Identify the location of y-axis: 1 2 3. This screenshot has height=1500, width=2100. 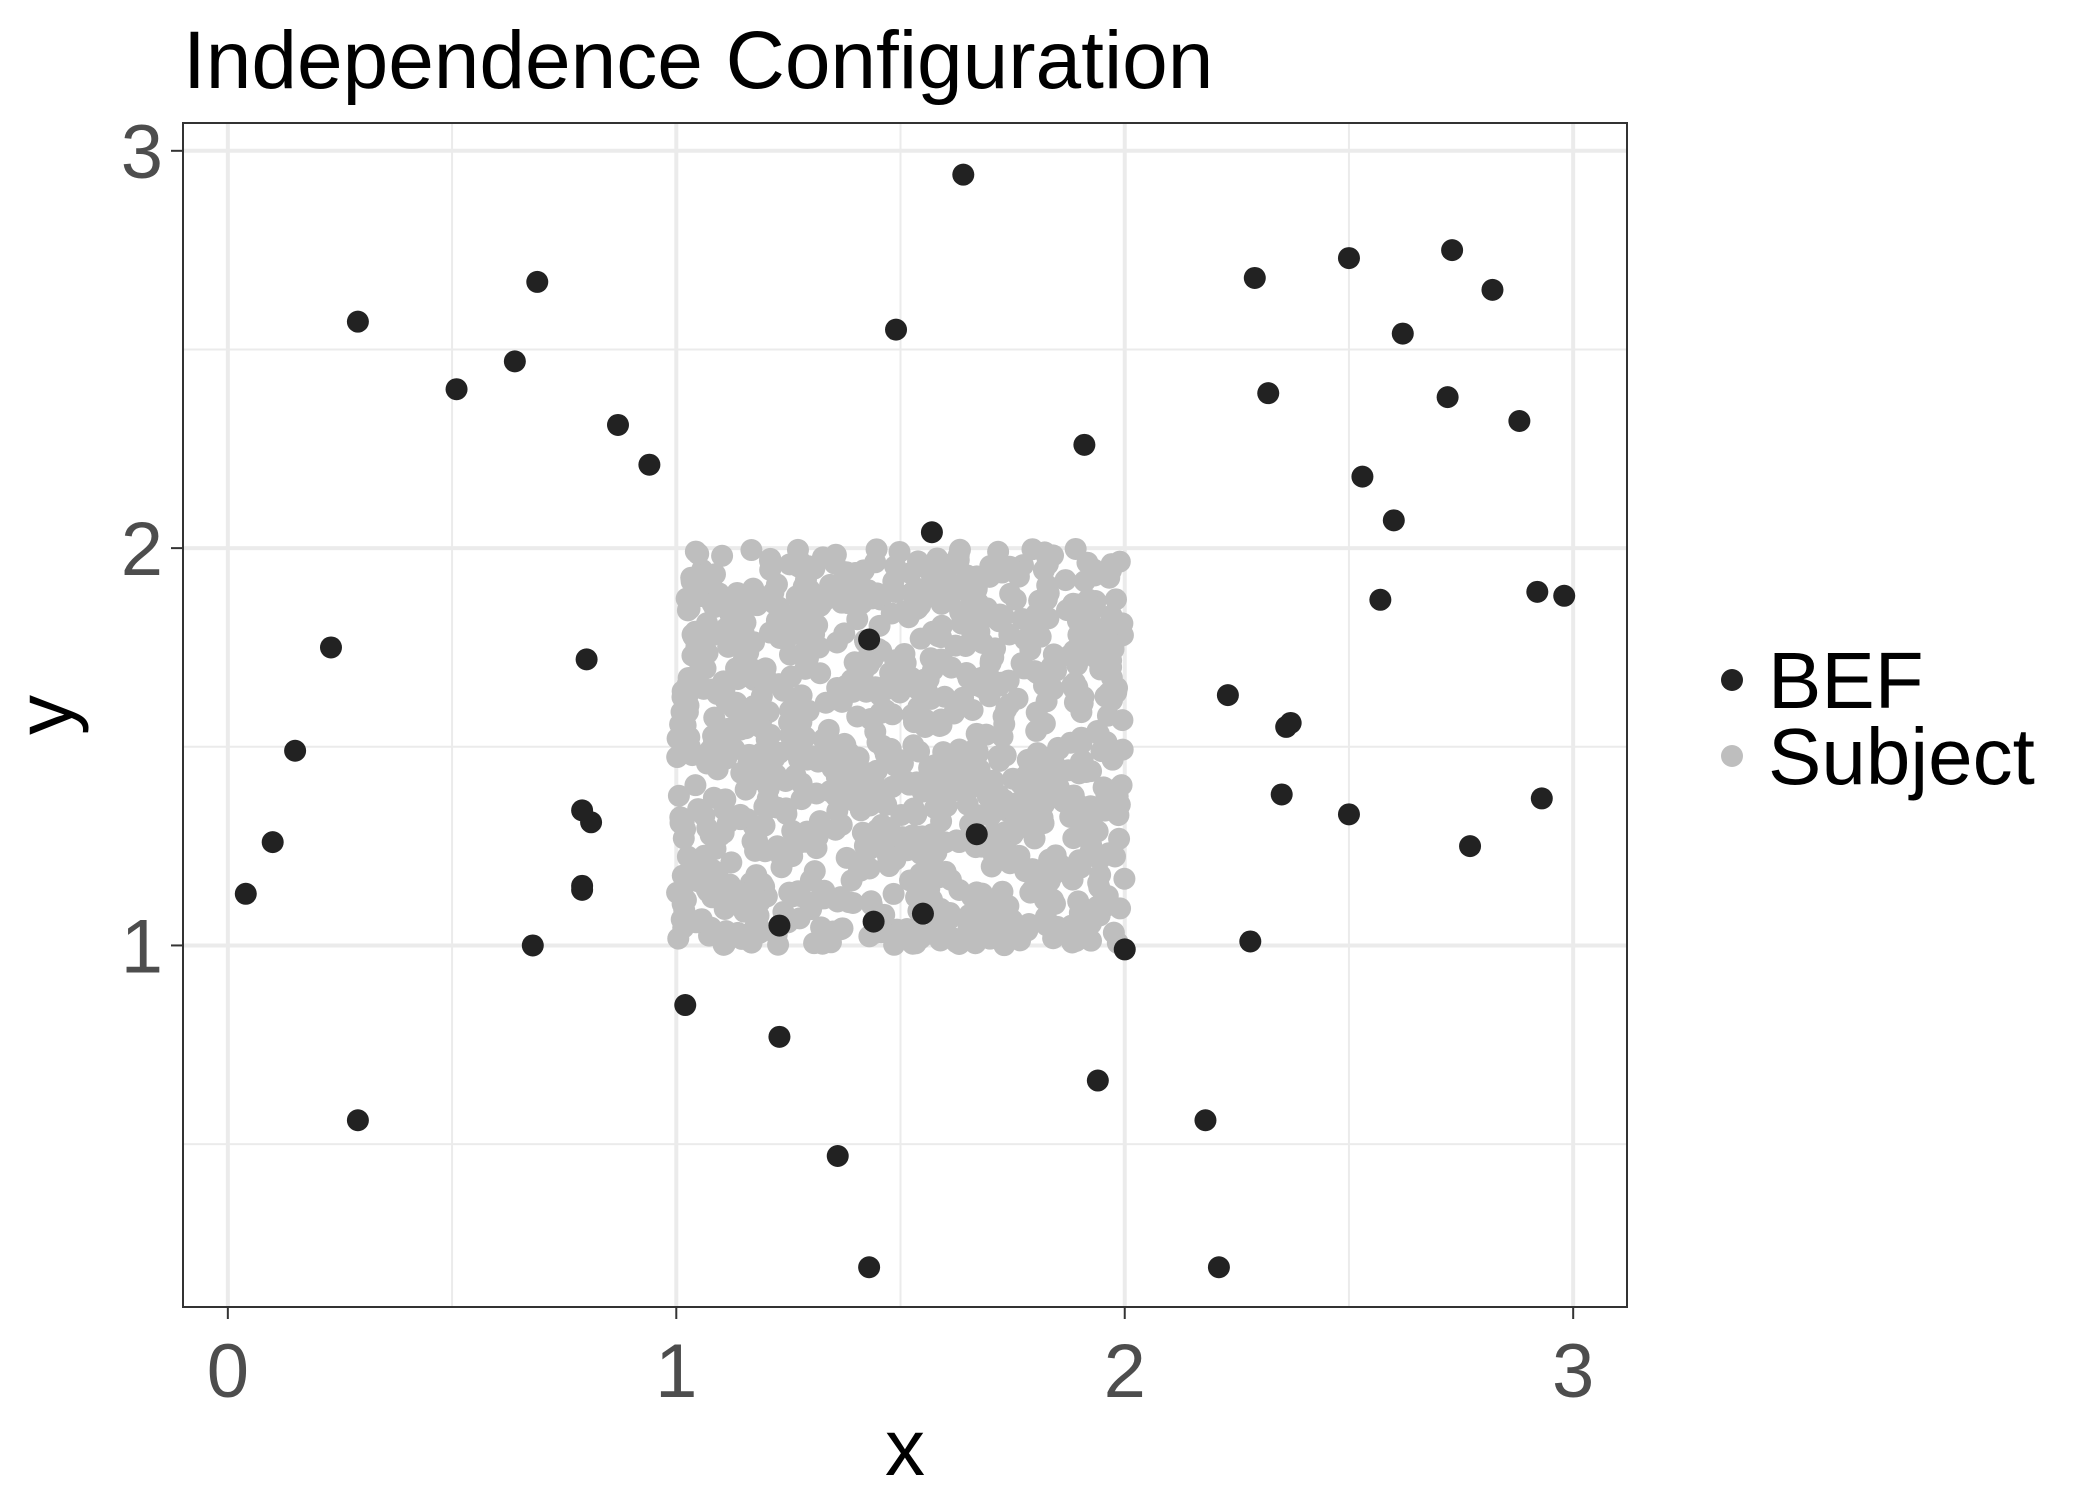
(152, 549).